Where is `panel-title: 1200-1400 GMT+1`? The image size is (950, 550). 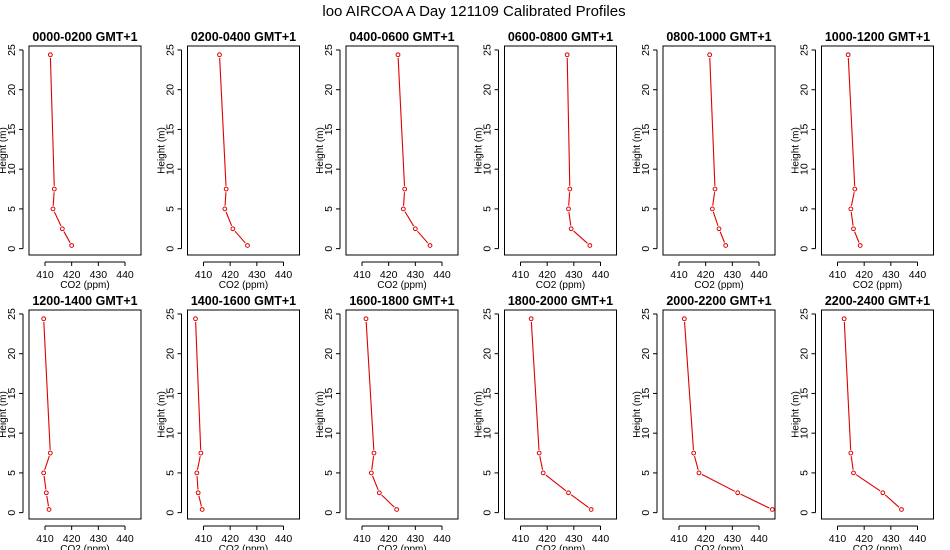
panel-title: 1200-1400 GMT+1 is located at coordinates (84, 301).